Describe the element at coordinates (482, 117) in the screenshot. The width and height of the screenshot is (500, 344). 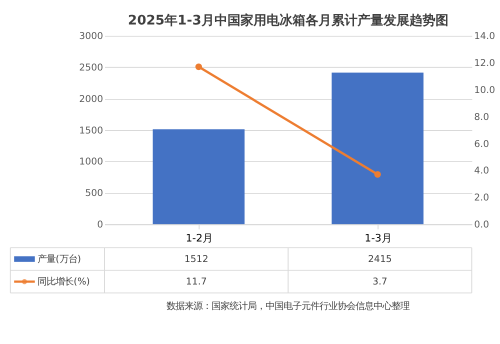
I see `y2-tick-label: 8.0` at that location.